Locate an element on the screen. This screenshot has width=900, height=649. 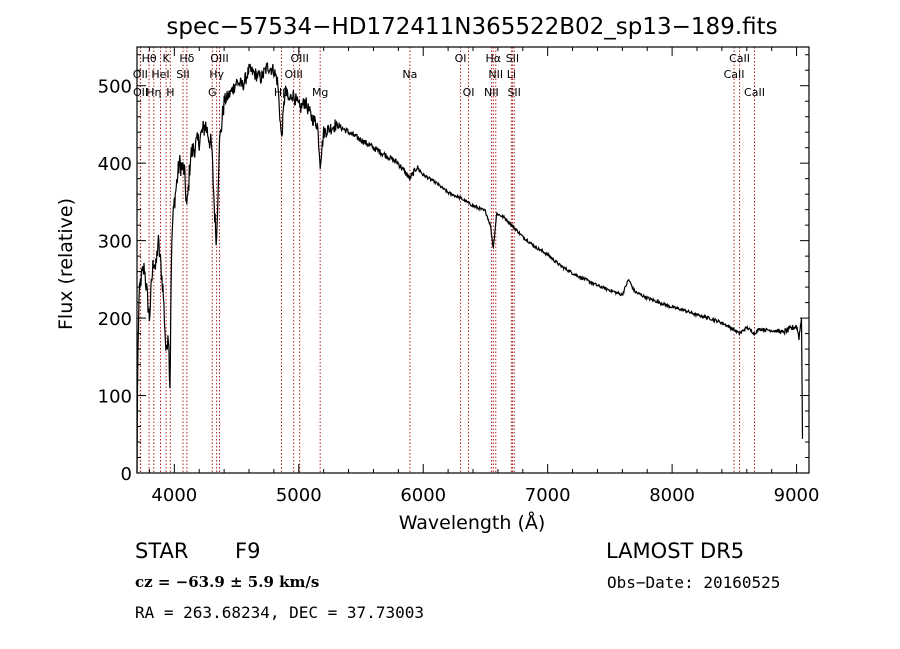
x-tick-label: 4000 is located at coordinates (174, 495).